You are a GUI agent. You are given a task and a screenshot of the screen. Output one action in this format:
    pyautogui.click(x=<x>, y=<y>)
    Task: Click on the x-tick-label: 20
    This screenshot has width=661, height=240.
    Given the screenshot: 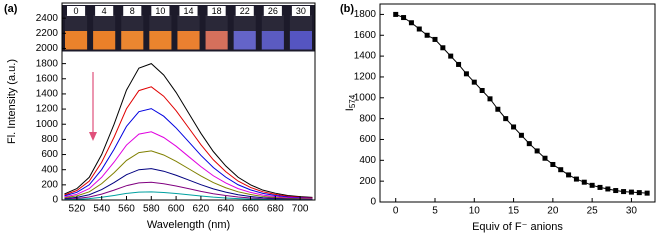 What is the action you would take?
    pyautogui.click(x=553, y=211)
    